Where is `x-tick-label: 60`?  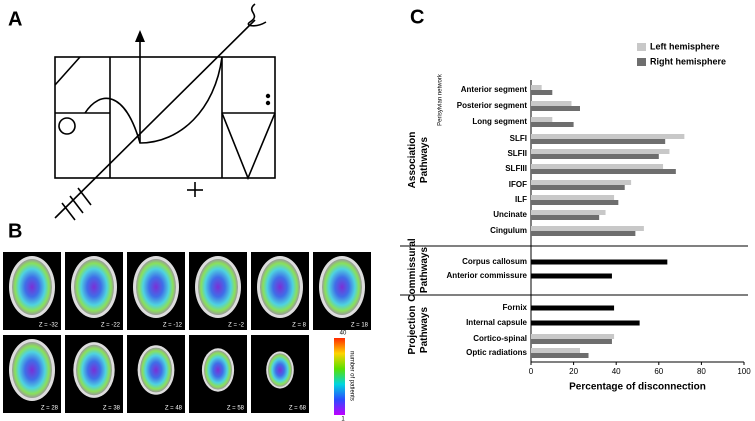
x-tick-label: 60 is located at coordinates (658, 371).